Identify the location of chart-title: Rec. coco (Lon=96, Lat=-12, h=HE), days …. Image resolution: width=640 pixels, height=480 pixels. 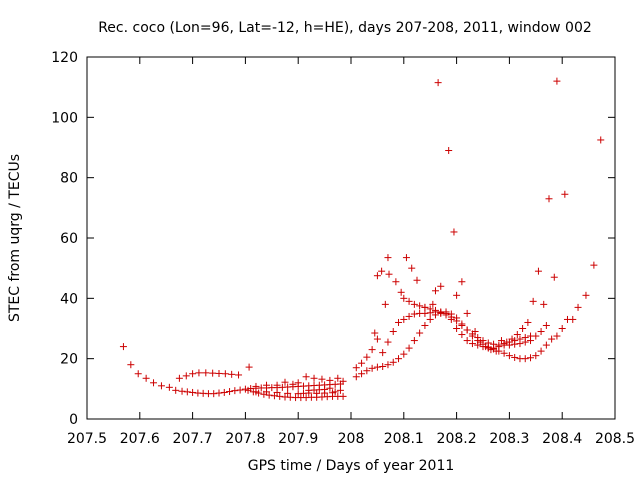
(345, 28).